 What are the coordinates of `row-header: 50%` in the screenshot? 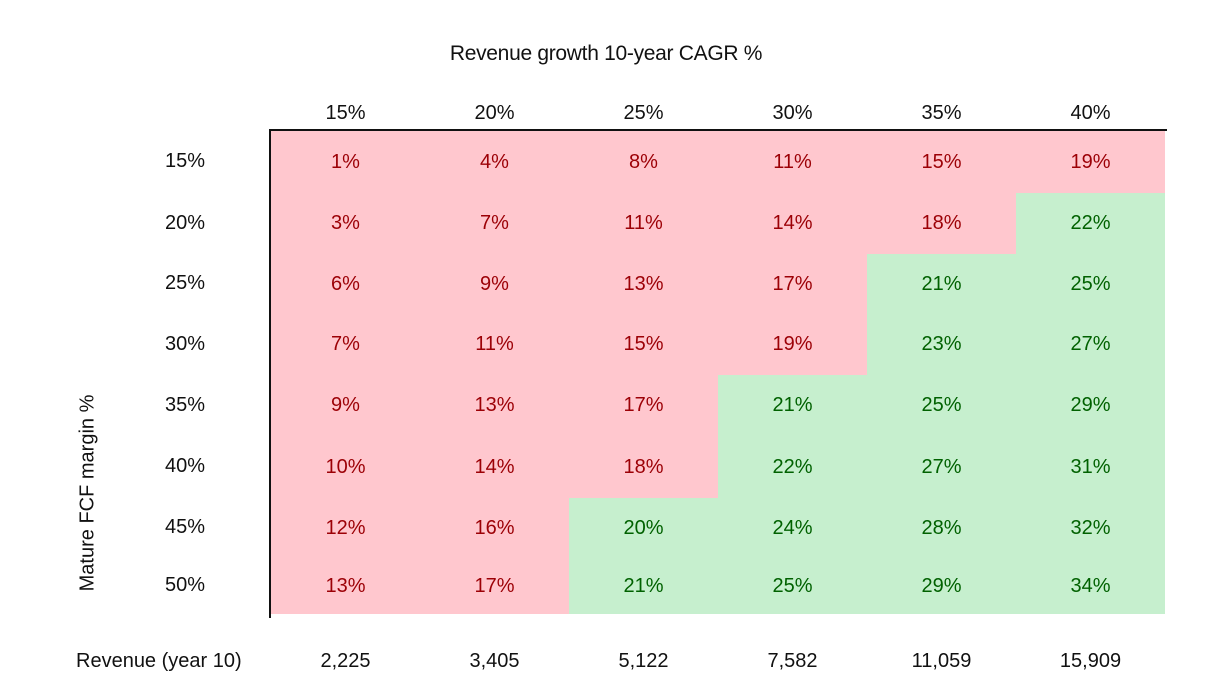 It's located at (185, 585).